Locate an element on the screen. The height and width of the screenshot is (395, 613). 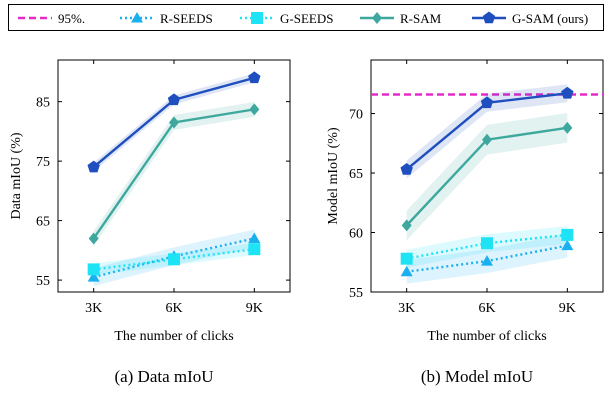
legend-item-r-sam: R-SAM is located at coordinates (401, 18).